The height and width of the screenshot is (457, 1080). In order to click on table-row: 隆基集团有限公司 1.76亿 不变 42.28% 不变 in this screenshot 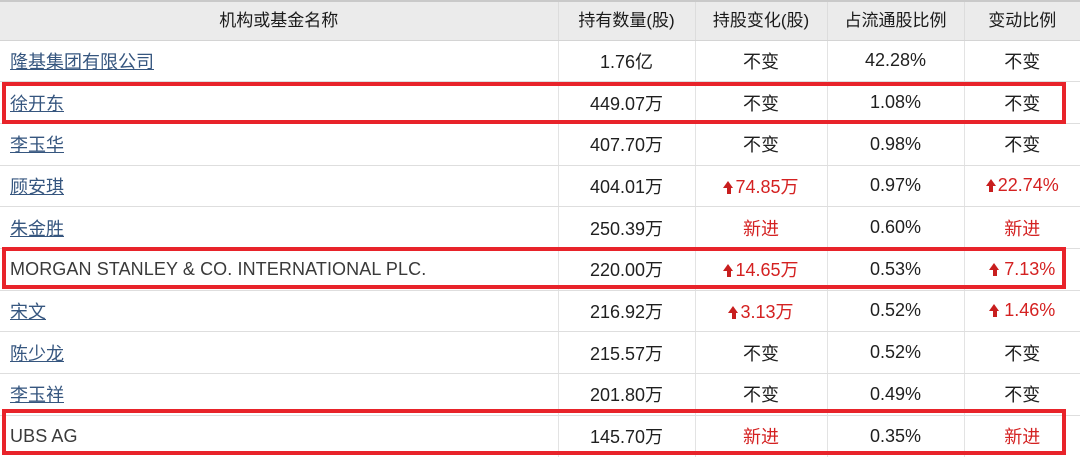, I will do `click(540, 61)`.